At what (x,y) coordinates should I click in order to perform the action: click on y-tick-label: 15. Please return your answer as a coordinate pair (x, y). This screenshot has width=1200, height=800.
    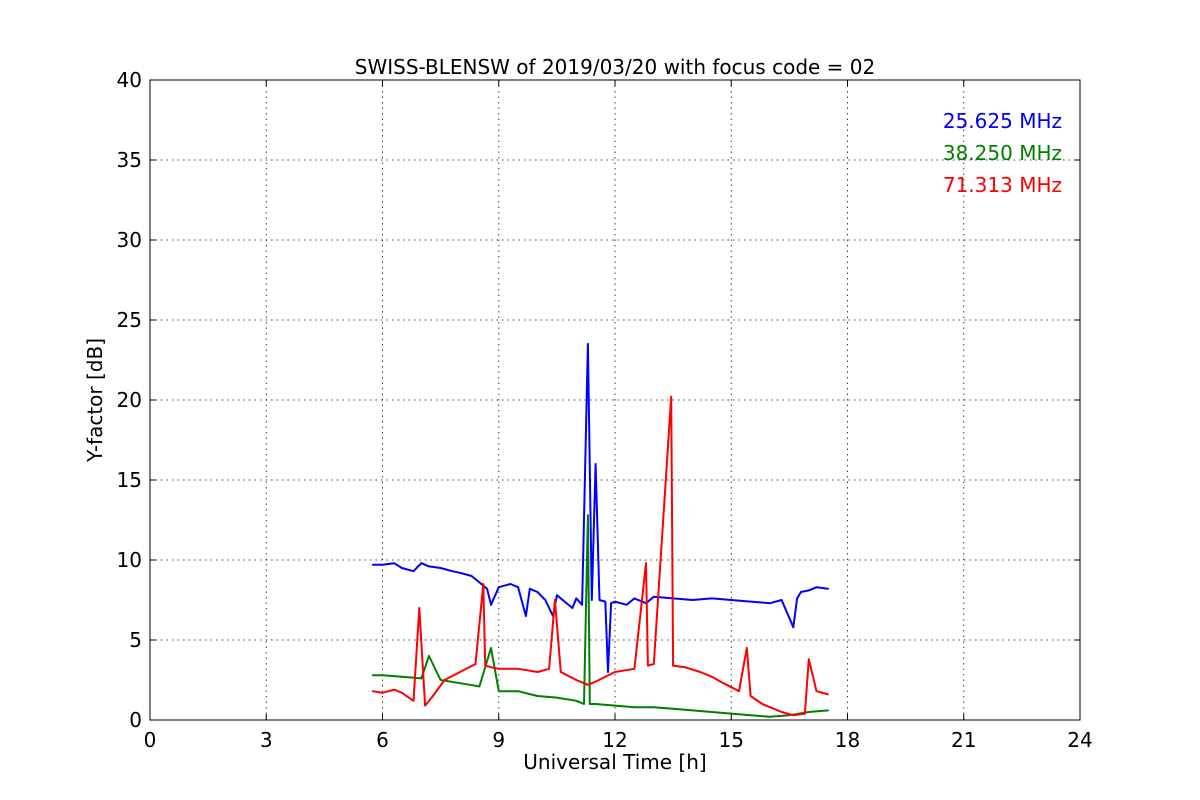
    Looking at the image, I should click on (129, 480).